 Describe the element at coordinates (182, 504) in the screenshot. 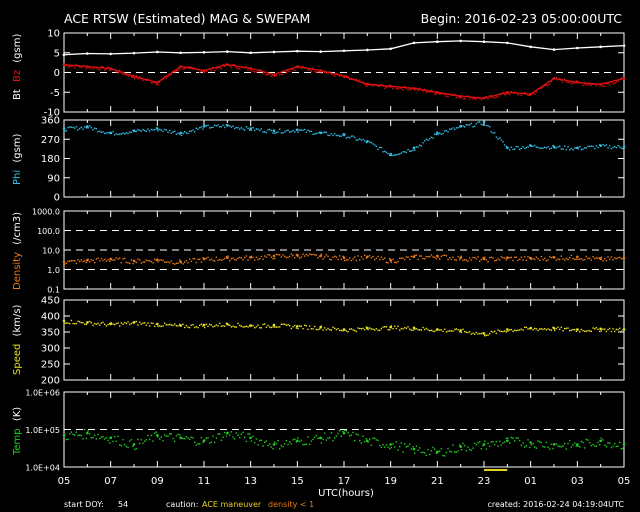

I see `caution-label: caution:` at that location.